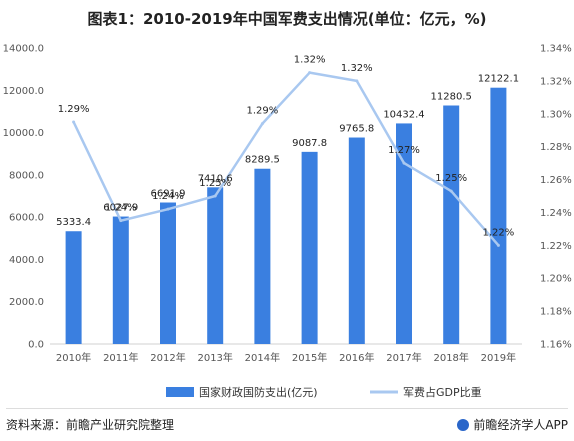  Describe the element at coordinates (23, 133) in the screenshot. I see `left-axis-tick-label: 10000.0` at that location.